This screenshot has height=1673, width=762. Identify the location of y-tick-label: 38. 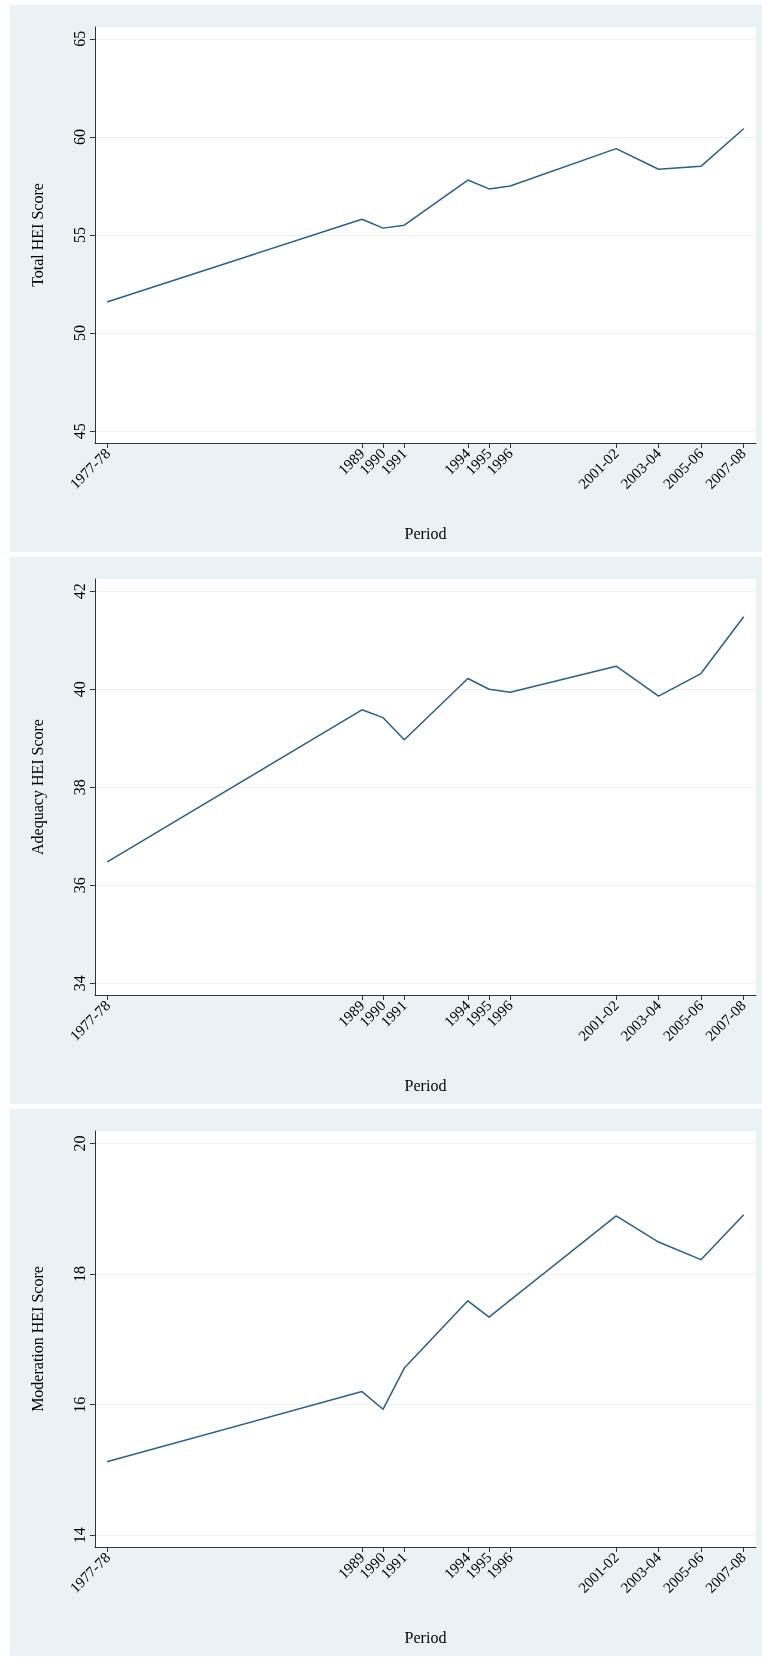
(79, 787).